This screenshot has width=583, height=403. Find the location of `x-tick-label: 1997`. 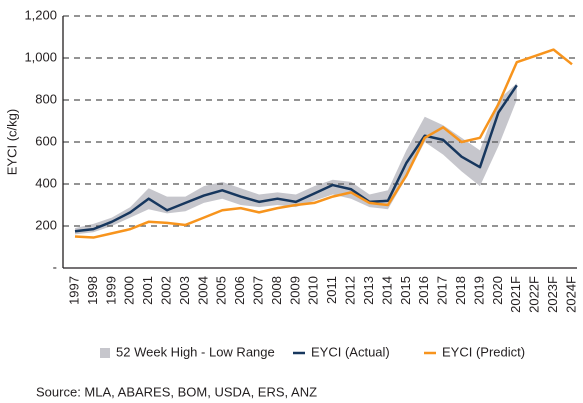

x-tick-label: 1997 is located at coordinates (73, 290).